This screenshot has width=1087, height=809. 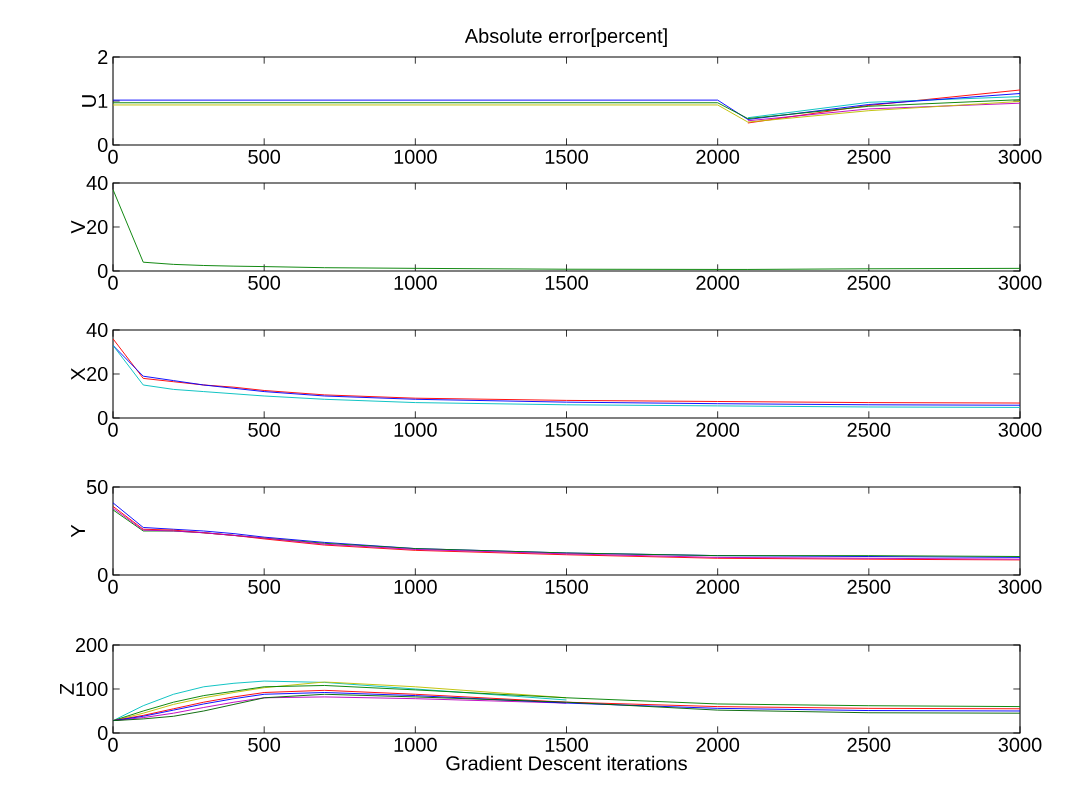 What do you see at coordinates (78, 531) in the screenshot?
I see `y-axis-title: Y` at bounding box center [78, 531].